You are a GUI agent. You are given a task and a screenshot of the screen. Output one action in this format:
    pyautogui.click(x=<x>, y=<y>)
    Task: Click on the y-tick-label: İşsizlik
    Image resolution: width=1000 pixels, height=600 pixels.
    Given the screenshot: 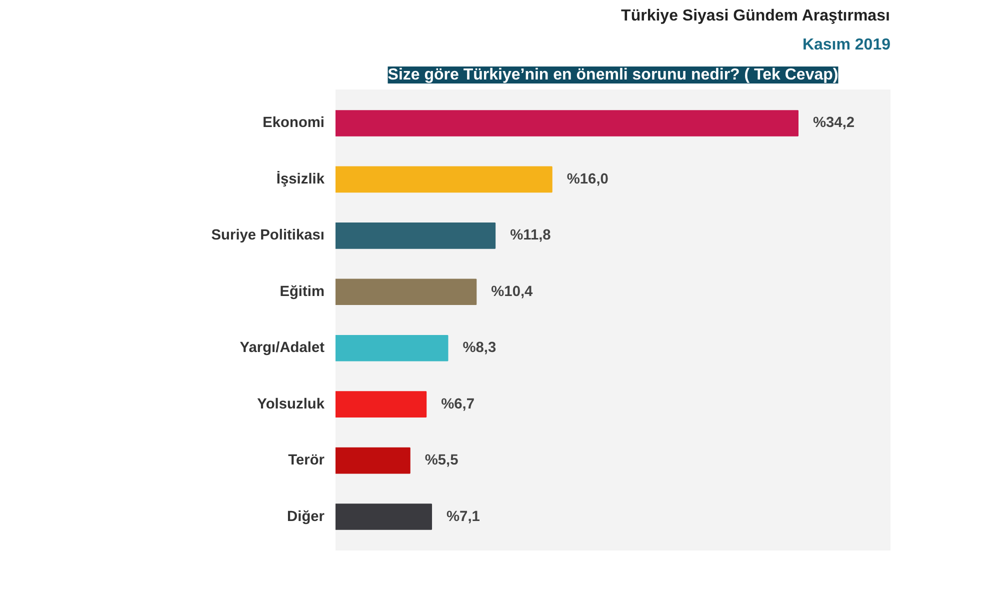 What is the action you would take?
    pyautogui.click(x=301, y=179)
    